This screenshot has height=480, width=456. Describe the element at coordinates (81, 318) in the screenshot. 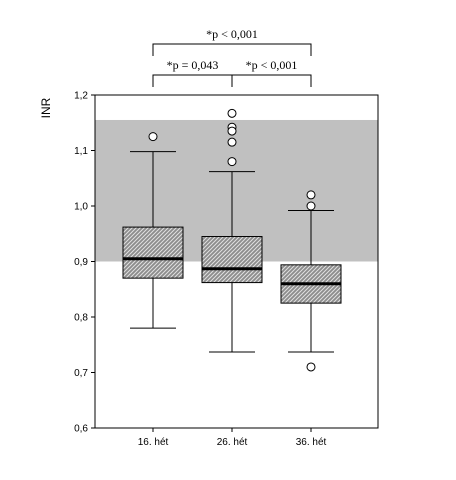

I see `y-tick-label: 0,8` at that location.